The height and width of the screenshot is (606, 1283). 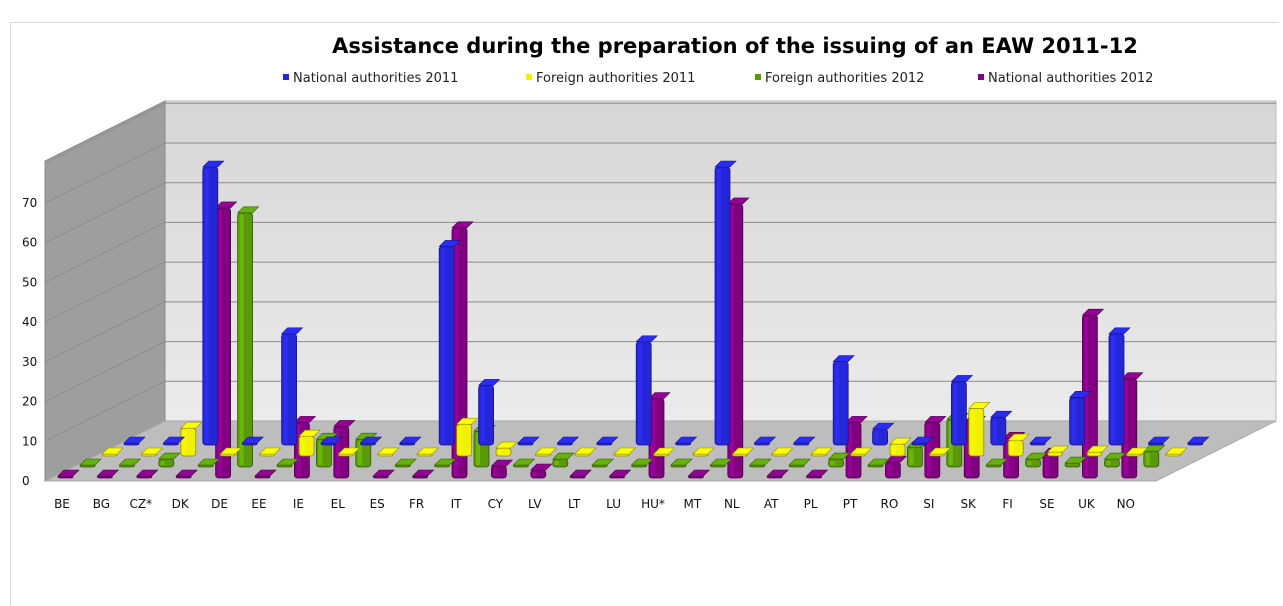 What do you see at coordinates (29, 402) in the screenshot?
I see `y-tick-label: 20` at bounding box center [29, 402].